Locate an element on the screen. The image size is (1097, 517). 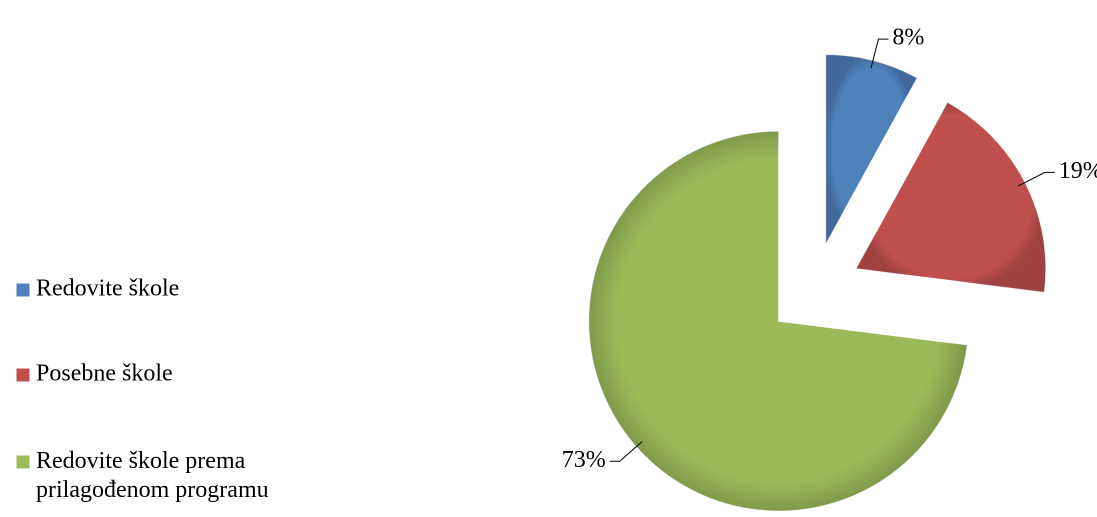
data-label: 8% is located at coordinates (908, 38).